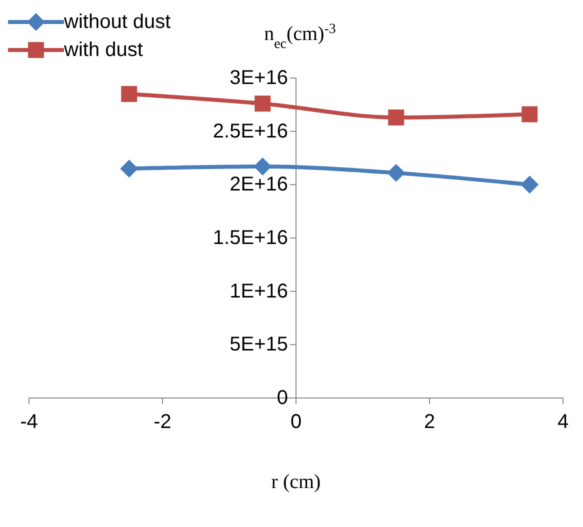  I want to click on x-tick-label: 4, so click(563, 422).